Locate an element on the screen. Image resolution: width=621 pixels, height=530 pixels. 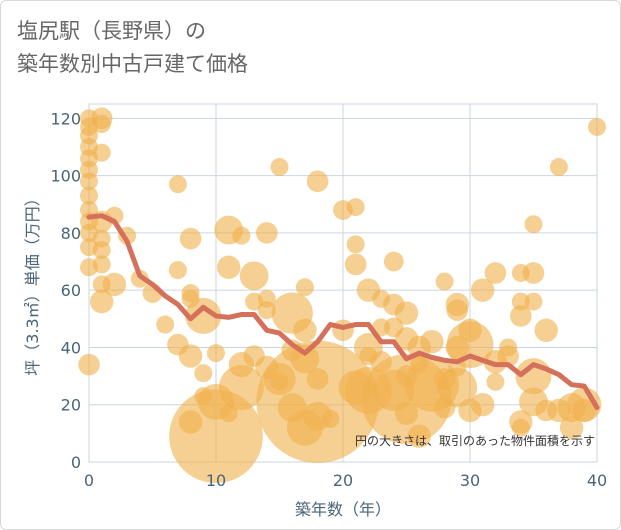
y-tick-label: 80 is located at coordinates (71, 233).